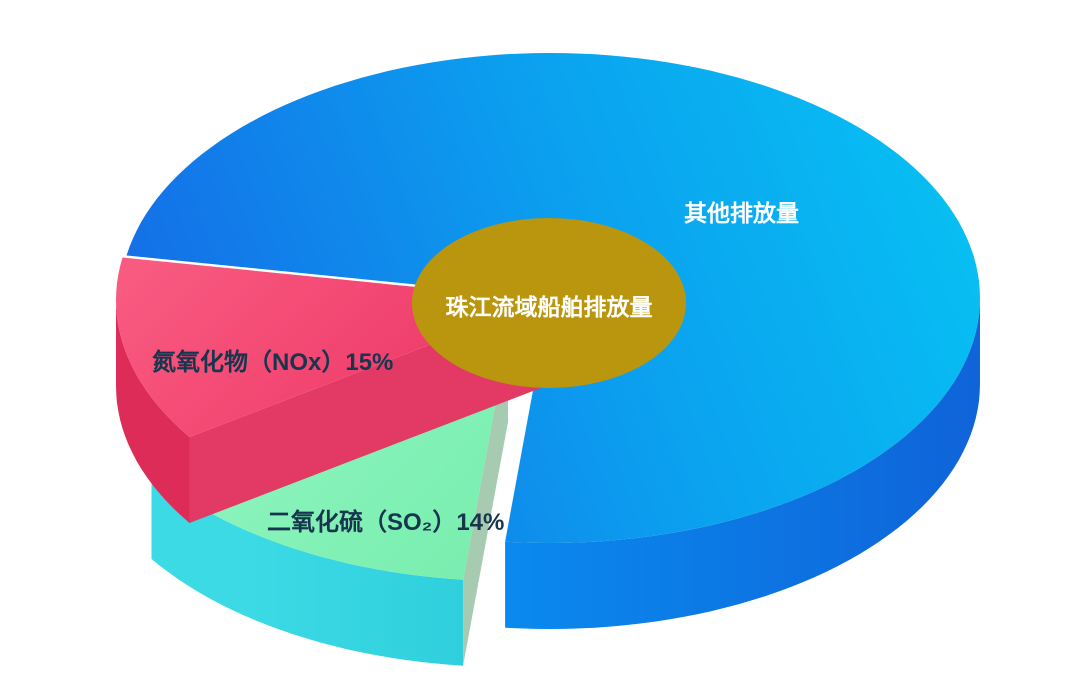 The image size is (1080, 676). What do you see at coordinates (386, 522) in the screenshot?
I see `slice-label-so2: 二氧化硫（SO₂）14%` at bounding box center [386, 522].